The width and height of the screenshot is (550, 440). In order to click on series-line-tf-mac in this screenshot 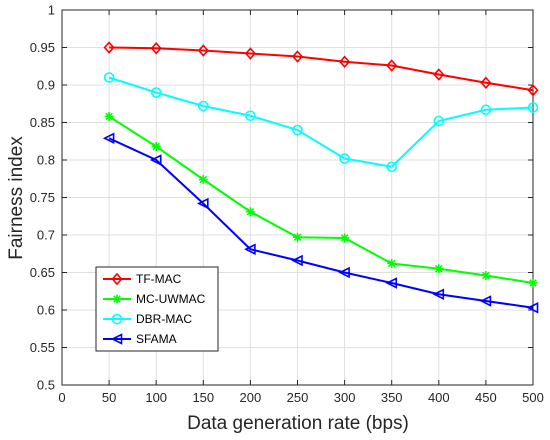, I will do `click(321, 69)`.